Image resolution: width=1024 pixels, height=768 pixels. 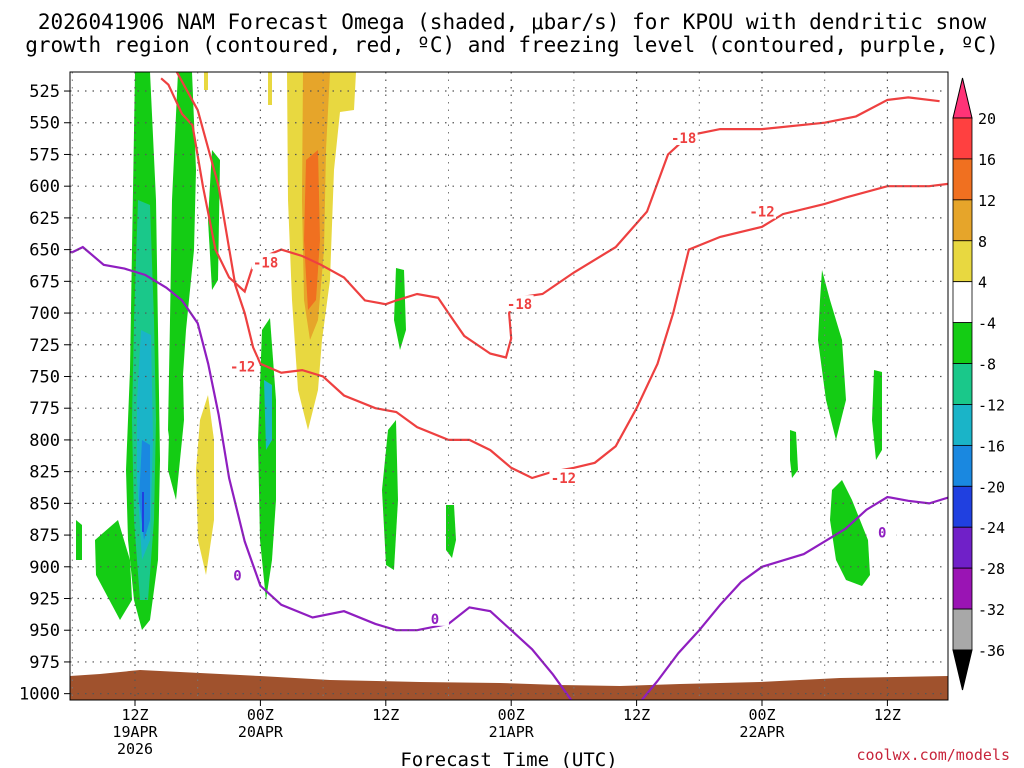 What do you see at coordinates (206, 81) in the screenshot?
I see `omega-yellow-left-top` at bounding box center [206, 81].